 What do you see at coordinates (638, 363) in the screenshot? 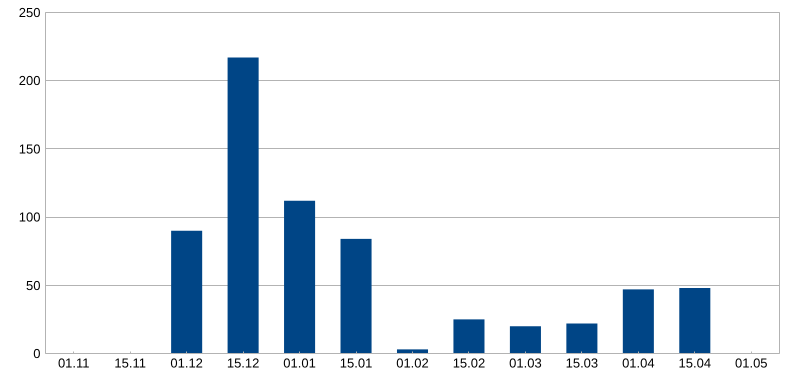
I see `x-tick-label: 01.04` at bounding box center [638, 363].